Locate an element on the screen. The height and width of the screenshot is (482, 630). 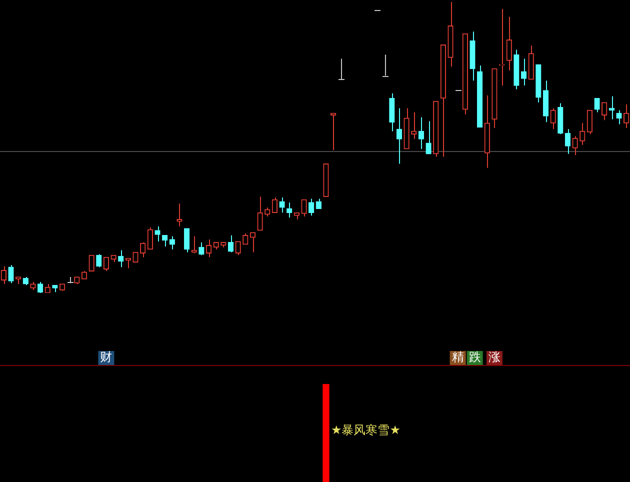
text: 财 is located at coordinates (106, 357).